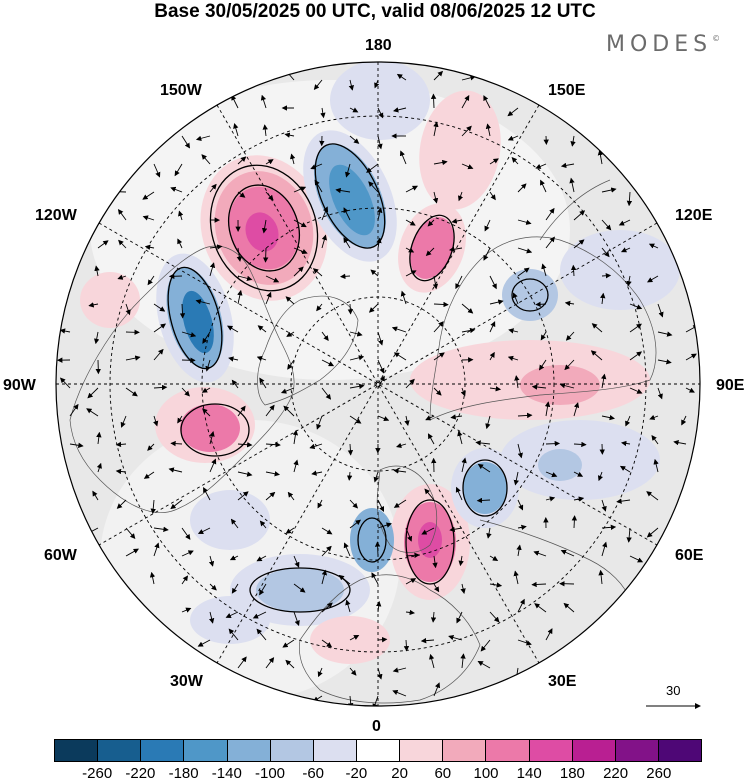 This screenshot has height=783, width=750. Describe the element at coordinates (443, 773) in the screenshot. I see `colorbar-tick-label: 60` at that location.